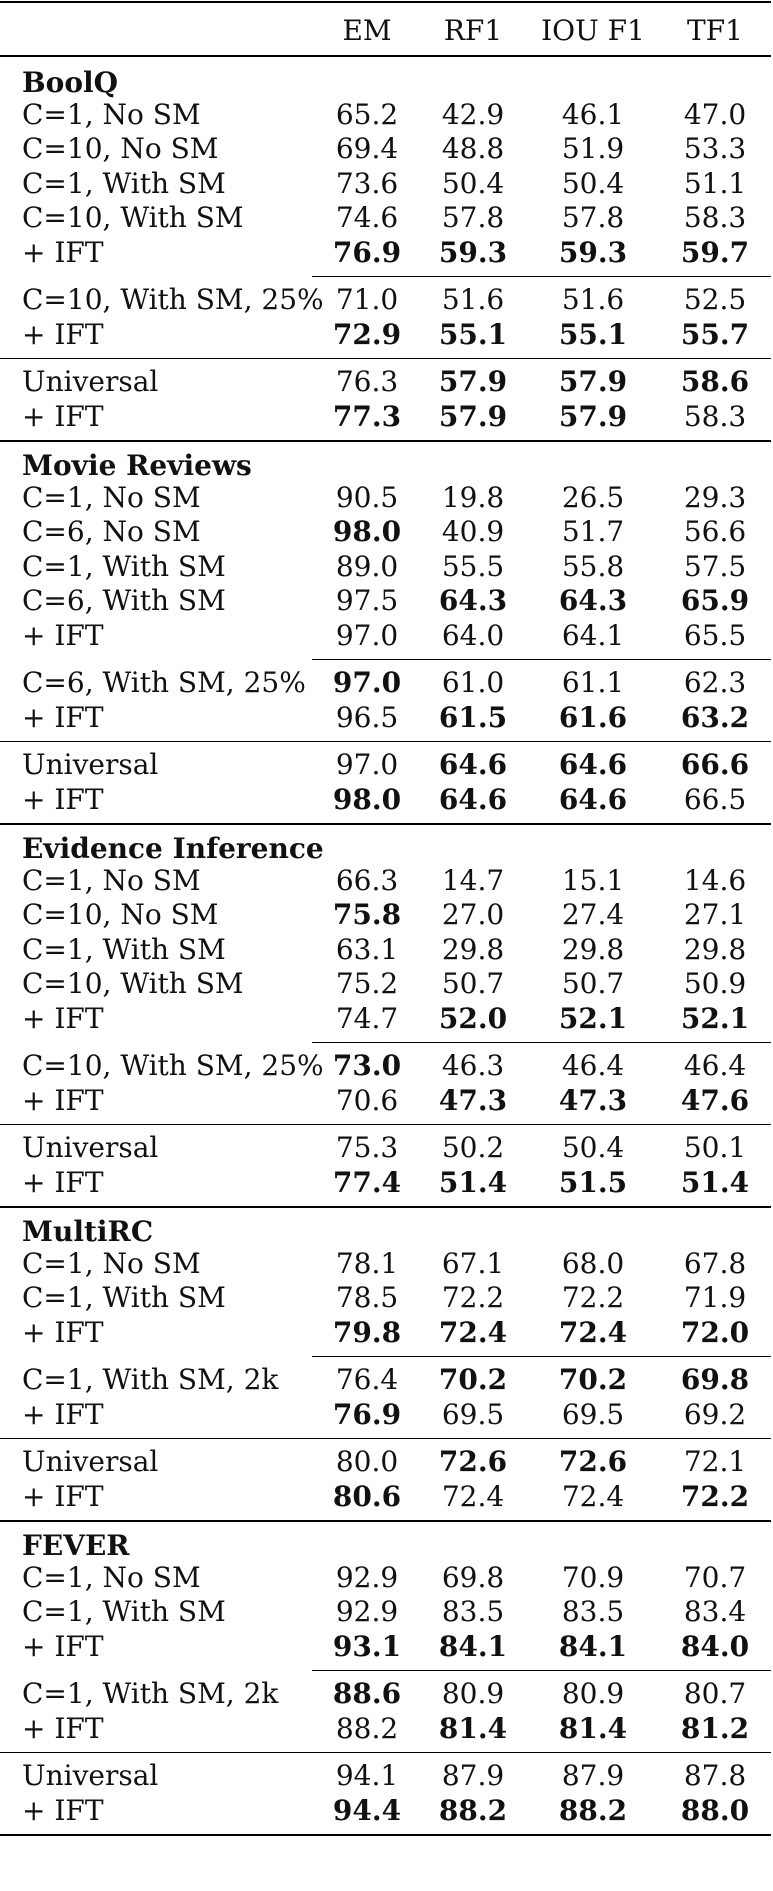  Describe the element at coordinates (715, 531) in the screenshot. I see `table-cell: 56.6` at that location.